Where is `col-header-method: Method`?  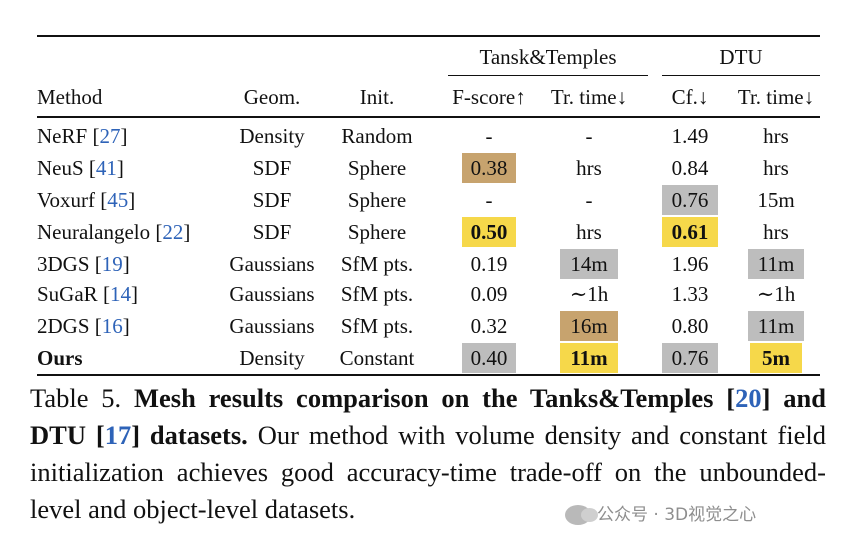 col-header-method: Method is located at coordinates (70, 97).